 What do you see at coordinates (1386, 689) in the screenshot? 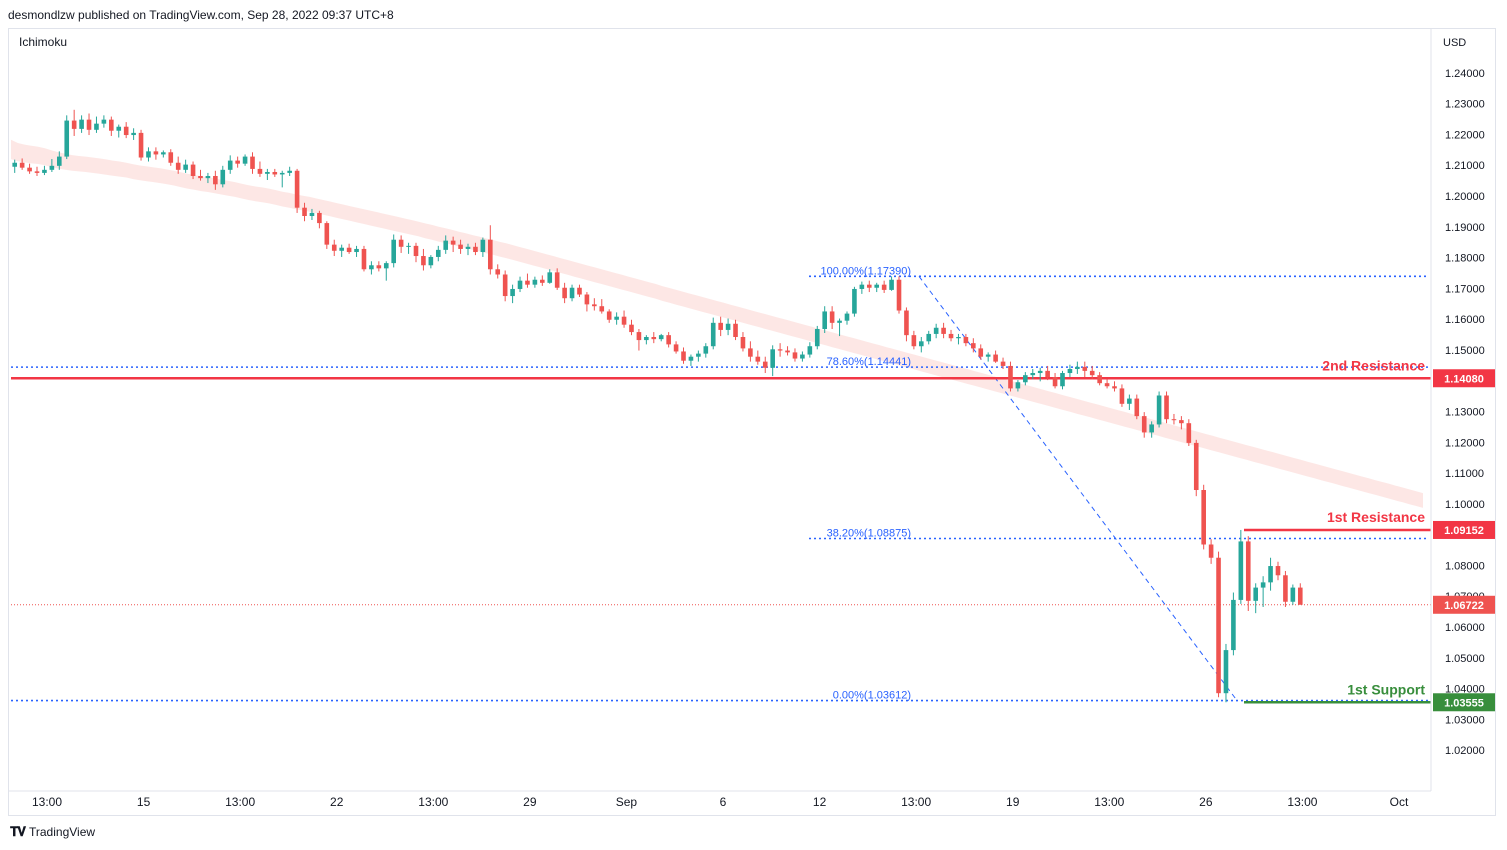
I see `level-label: 1st Support` at bounding box center [1386, 689].